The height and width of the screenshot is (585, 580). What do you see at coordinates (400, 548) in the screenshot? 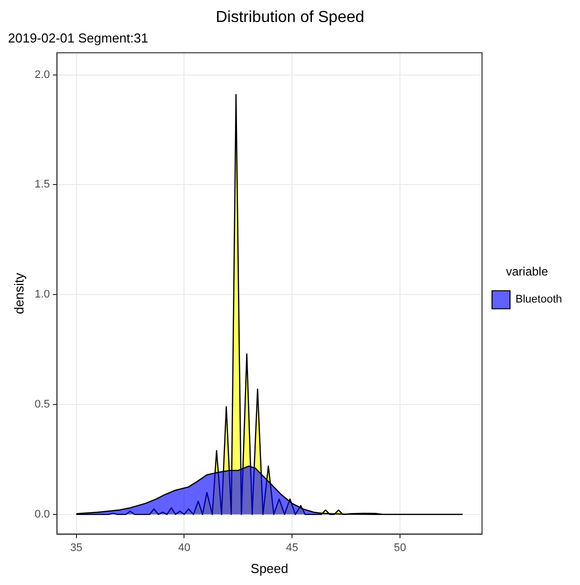
I see `x-tick-label: 50` at bounding box center [400, 548].